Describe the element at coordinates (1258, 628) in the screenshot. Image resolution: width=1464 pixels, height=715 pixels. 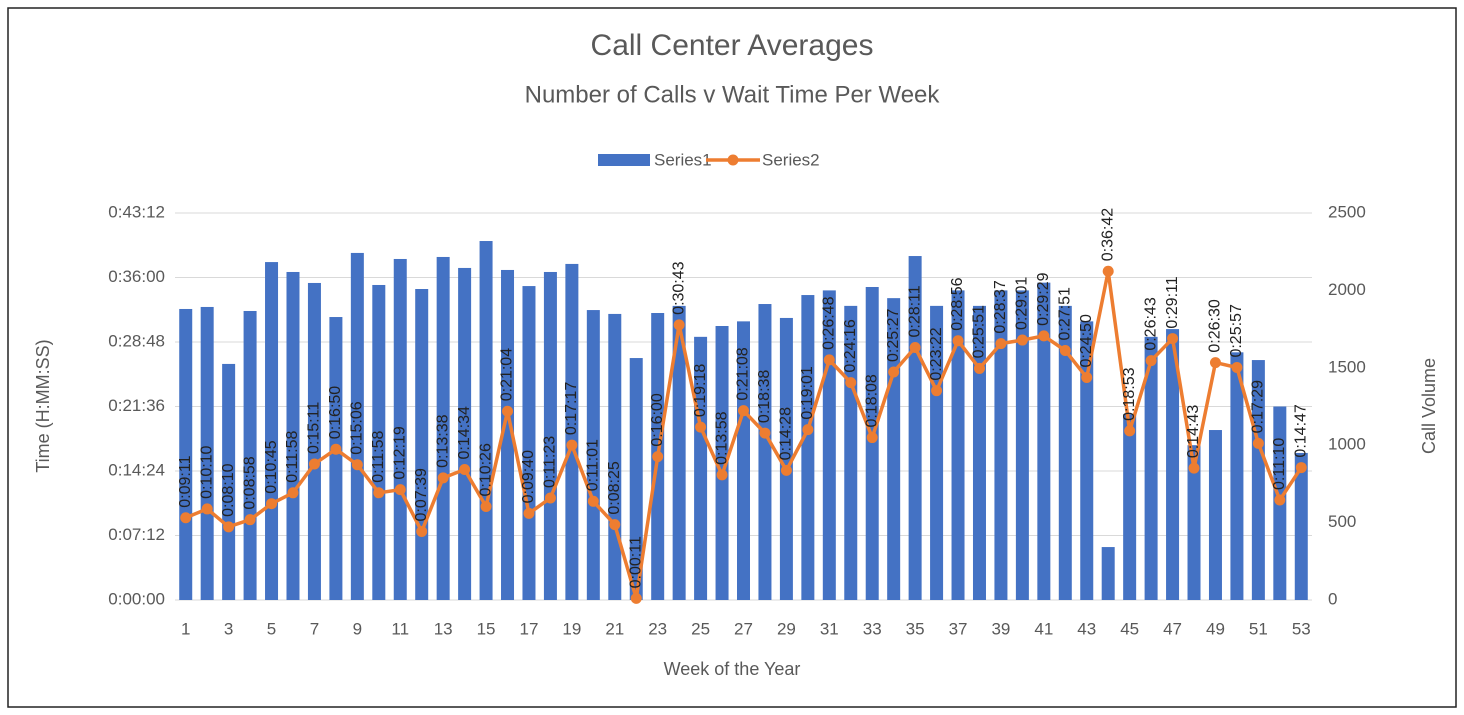
I see `x-tick-label: 51` at that location.